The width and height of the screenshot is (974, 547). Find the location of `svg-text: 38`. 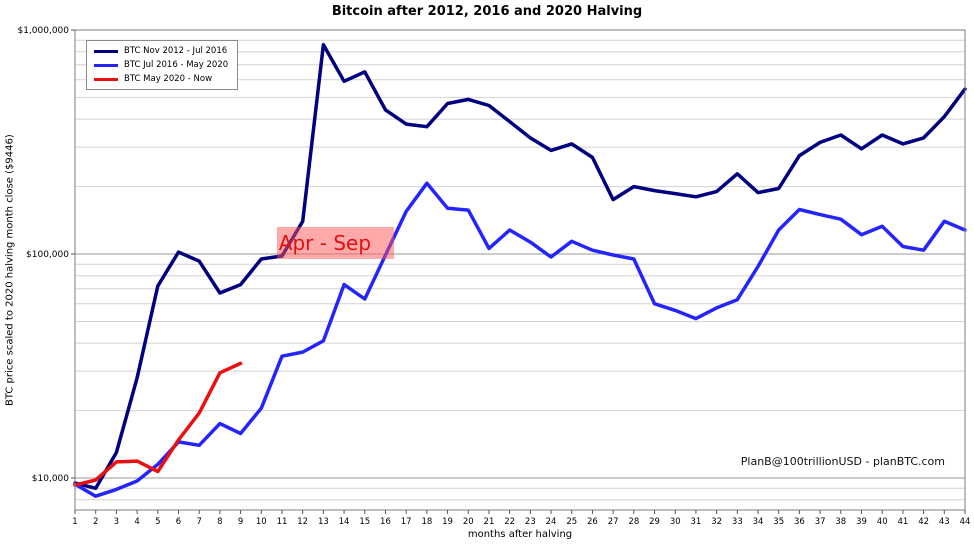

svg-text: 38 is located at coordinates (840, 522).